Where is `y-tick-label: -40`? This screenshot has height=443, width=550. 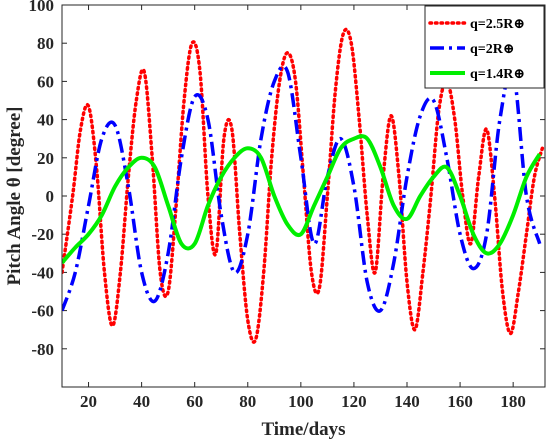
y-tick-label: -40 is located at coordinates (42, 272).